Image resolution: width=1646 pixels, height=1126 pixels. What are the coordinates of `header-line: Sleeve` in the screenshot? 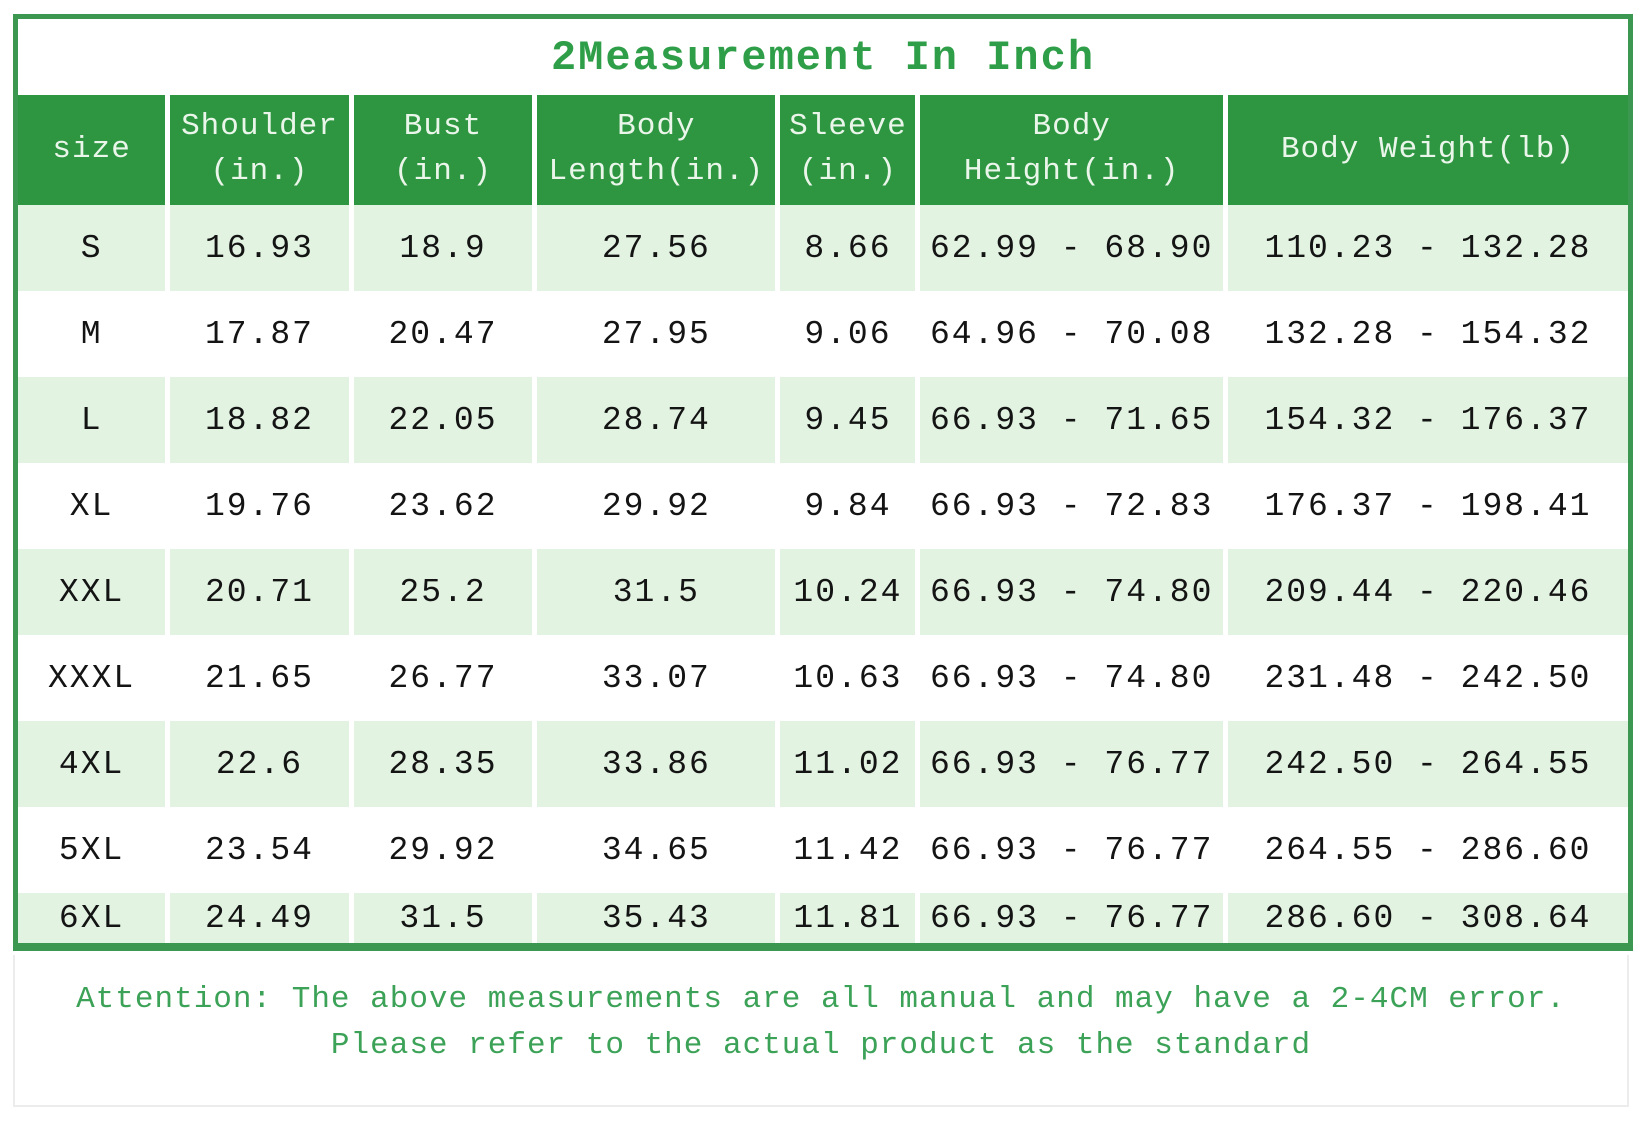 It's located at (848, 127).